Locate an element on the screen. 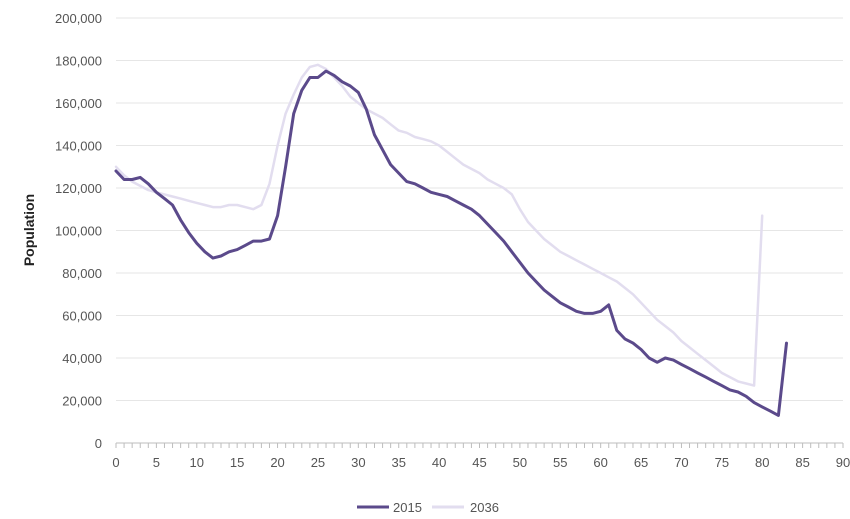 The width and height of the screenshot is (850, 519). y-tick-label: 200,000 is located at coordinates (78, 18).